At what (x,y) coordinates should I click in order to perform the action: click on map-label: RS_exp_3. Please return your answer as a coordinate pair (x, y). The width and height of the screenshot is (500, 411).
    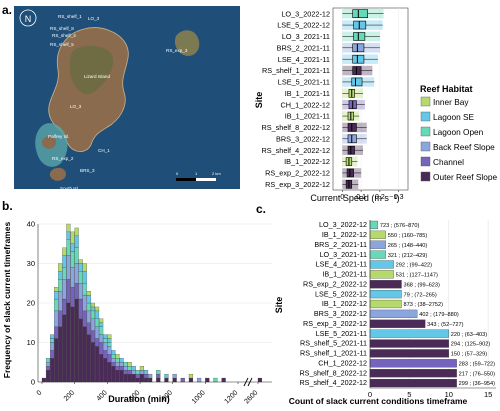
    Looking at the image, I should click on (177, 50).